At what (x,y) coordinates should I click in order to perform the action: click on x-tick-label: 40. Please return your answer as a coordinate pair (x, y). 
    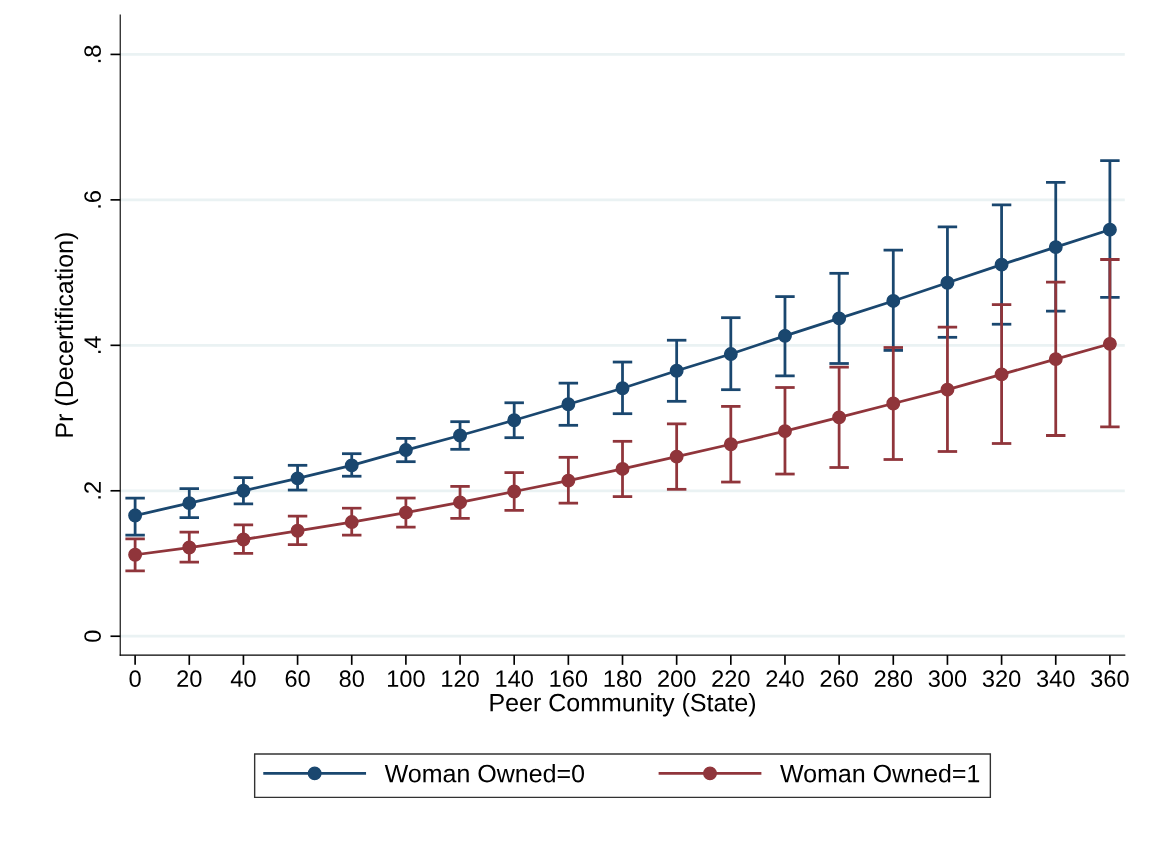
    Looking at the image, I should click on (243, 679).